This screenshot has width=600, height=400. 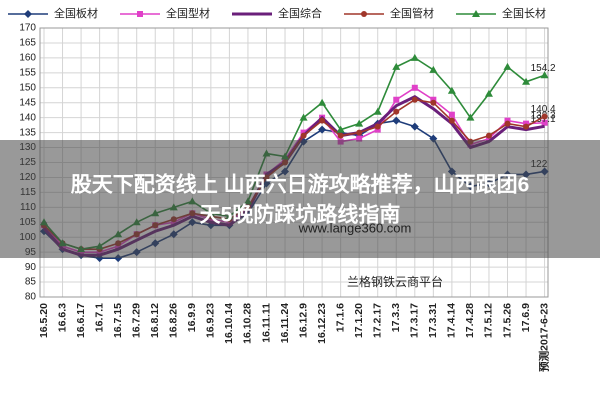 I want to click on x-tick-label: 17.5.26, so click(x=507, y=320).